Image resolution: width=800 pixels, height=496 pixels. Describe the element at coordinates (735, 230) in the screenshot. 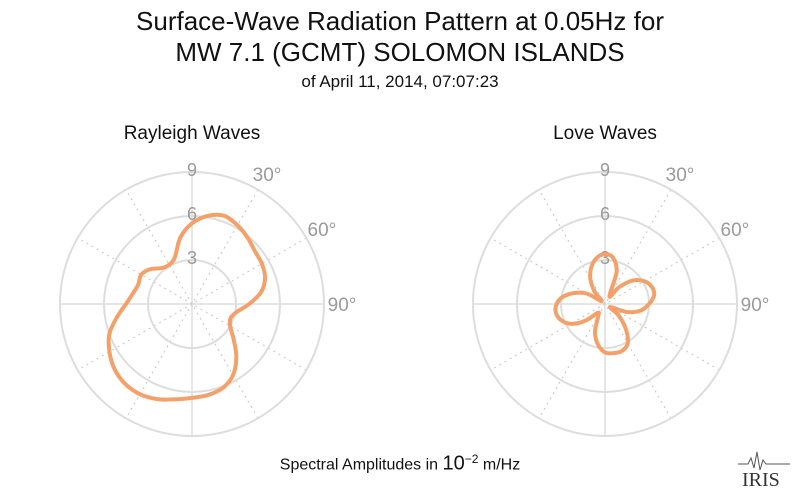

I see `angle-tick-1-60: 60°` at that location.